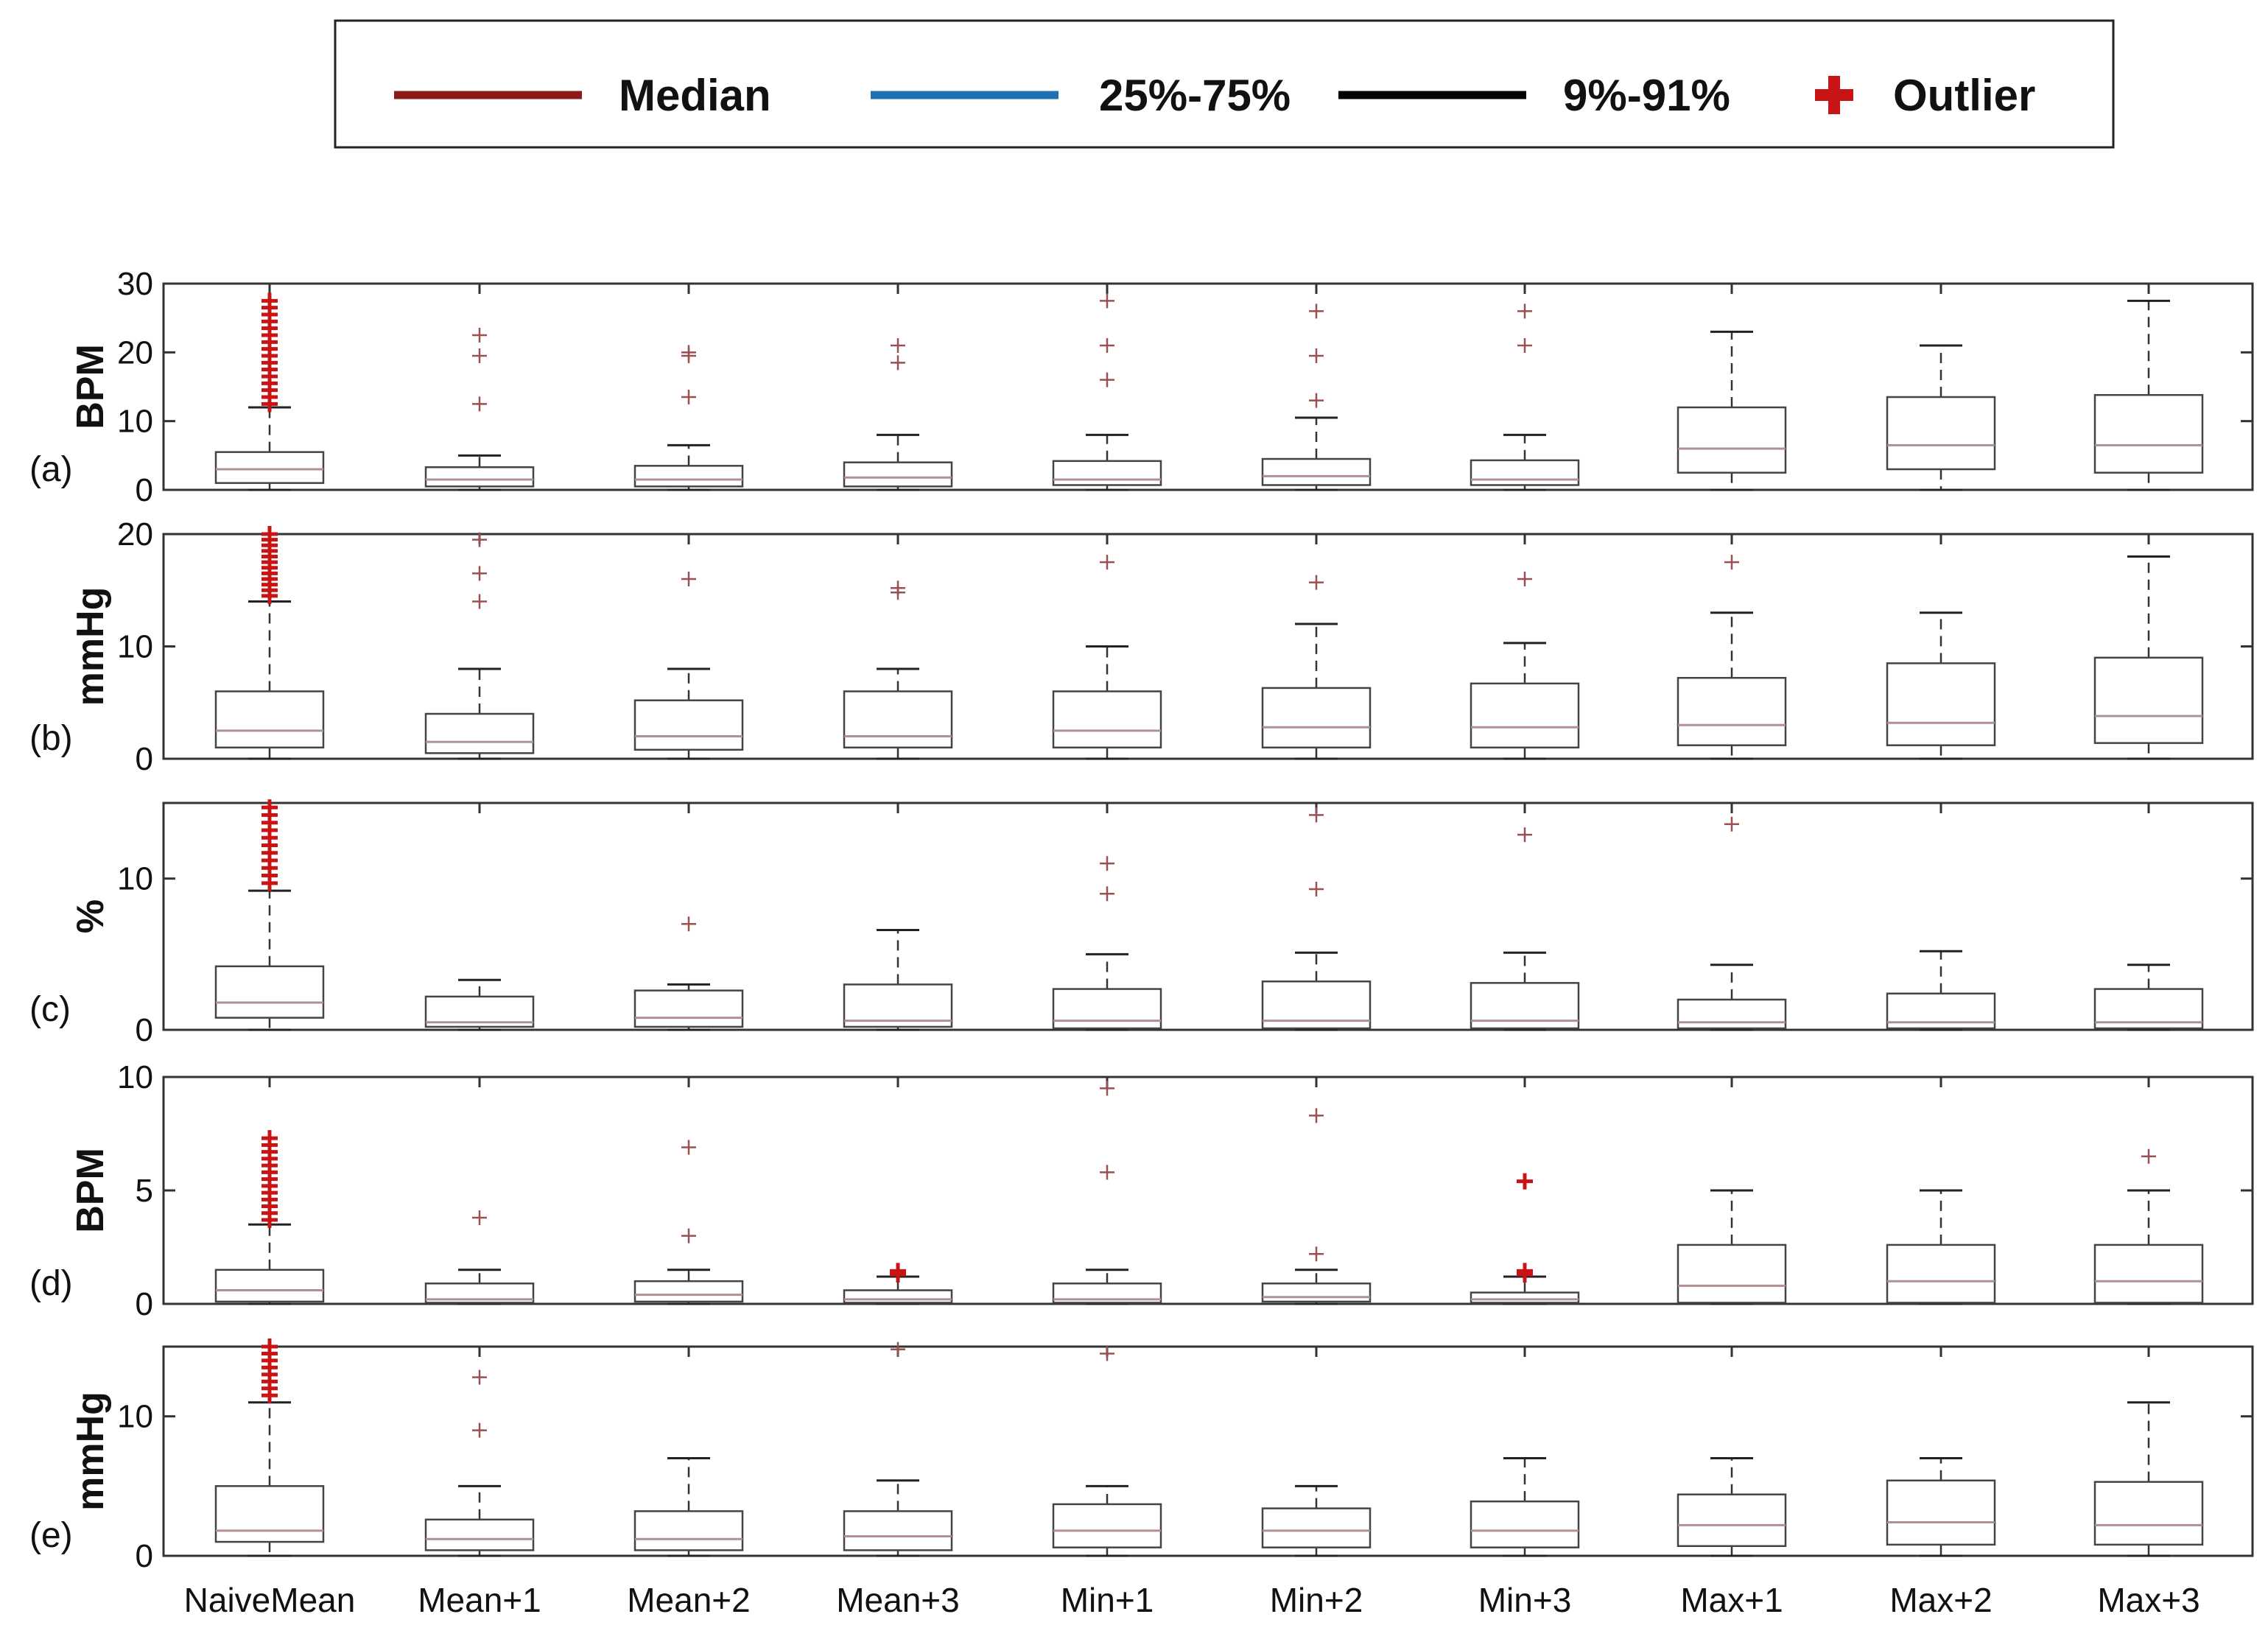 The image size is (2268, 1642). Describe the element at coordinates (90, 1451) in the screenshot. I see `y-axis-label: mmHg` at that location.